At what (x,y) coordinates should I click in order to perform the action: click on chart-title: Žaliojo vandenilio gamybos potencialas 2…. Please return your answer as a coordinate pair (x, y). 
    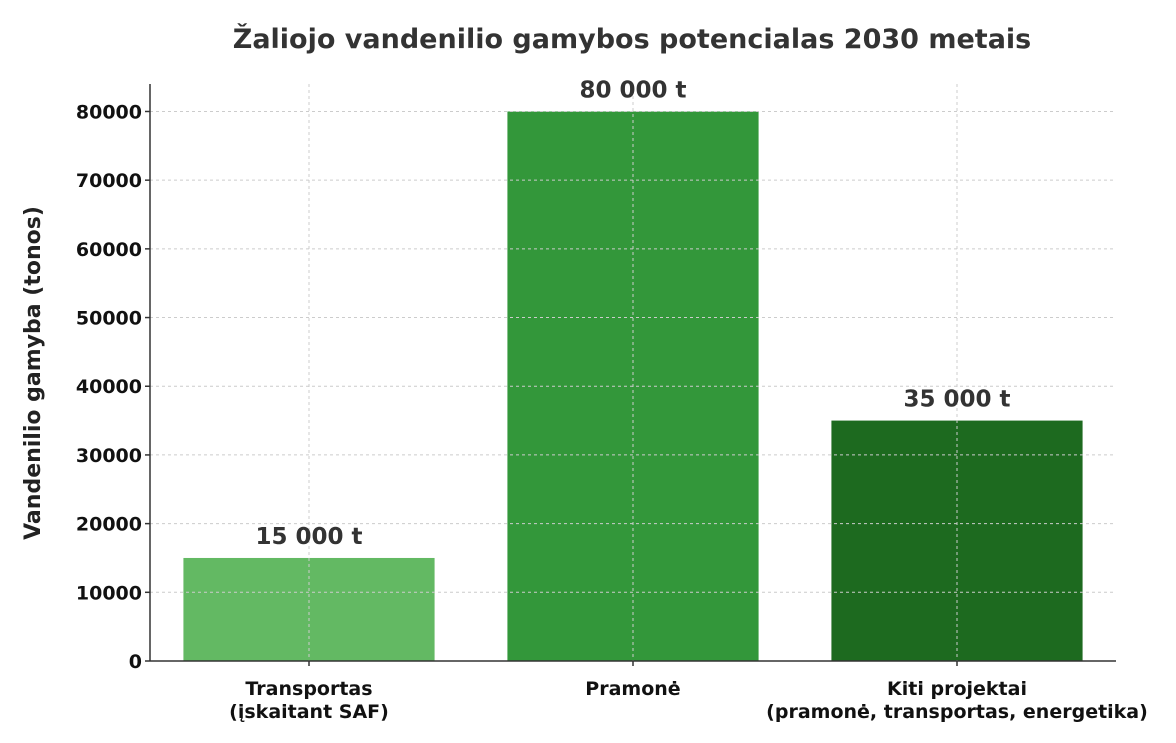
    Looking at the image, I should click on (632, 39).